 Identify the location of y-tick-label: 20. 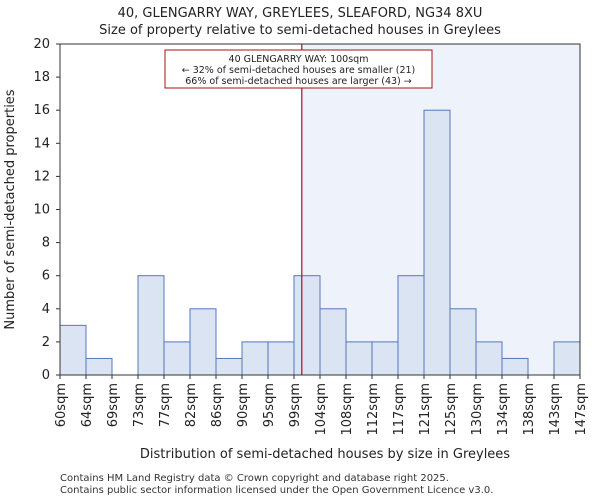
(41, 44).